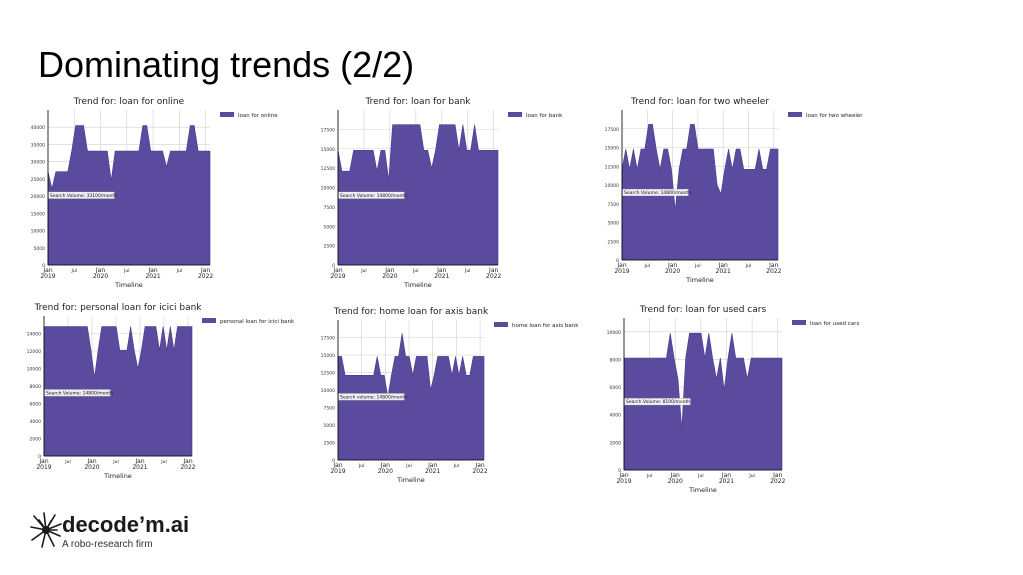 Image resolution: width=1023 pixels, height=575 pixels. What do you see at coordinates (34, 335) in the screenshot?
I see `y-tick-label: 14000` at bounding box center [34, 335].